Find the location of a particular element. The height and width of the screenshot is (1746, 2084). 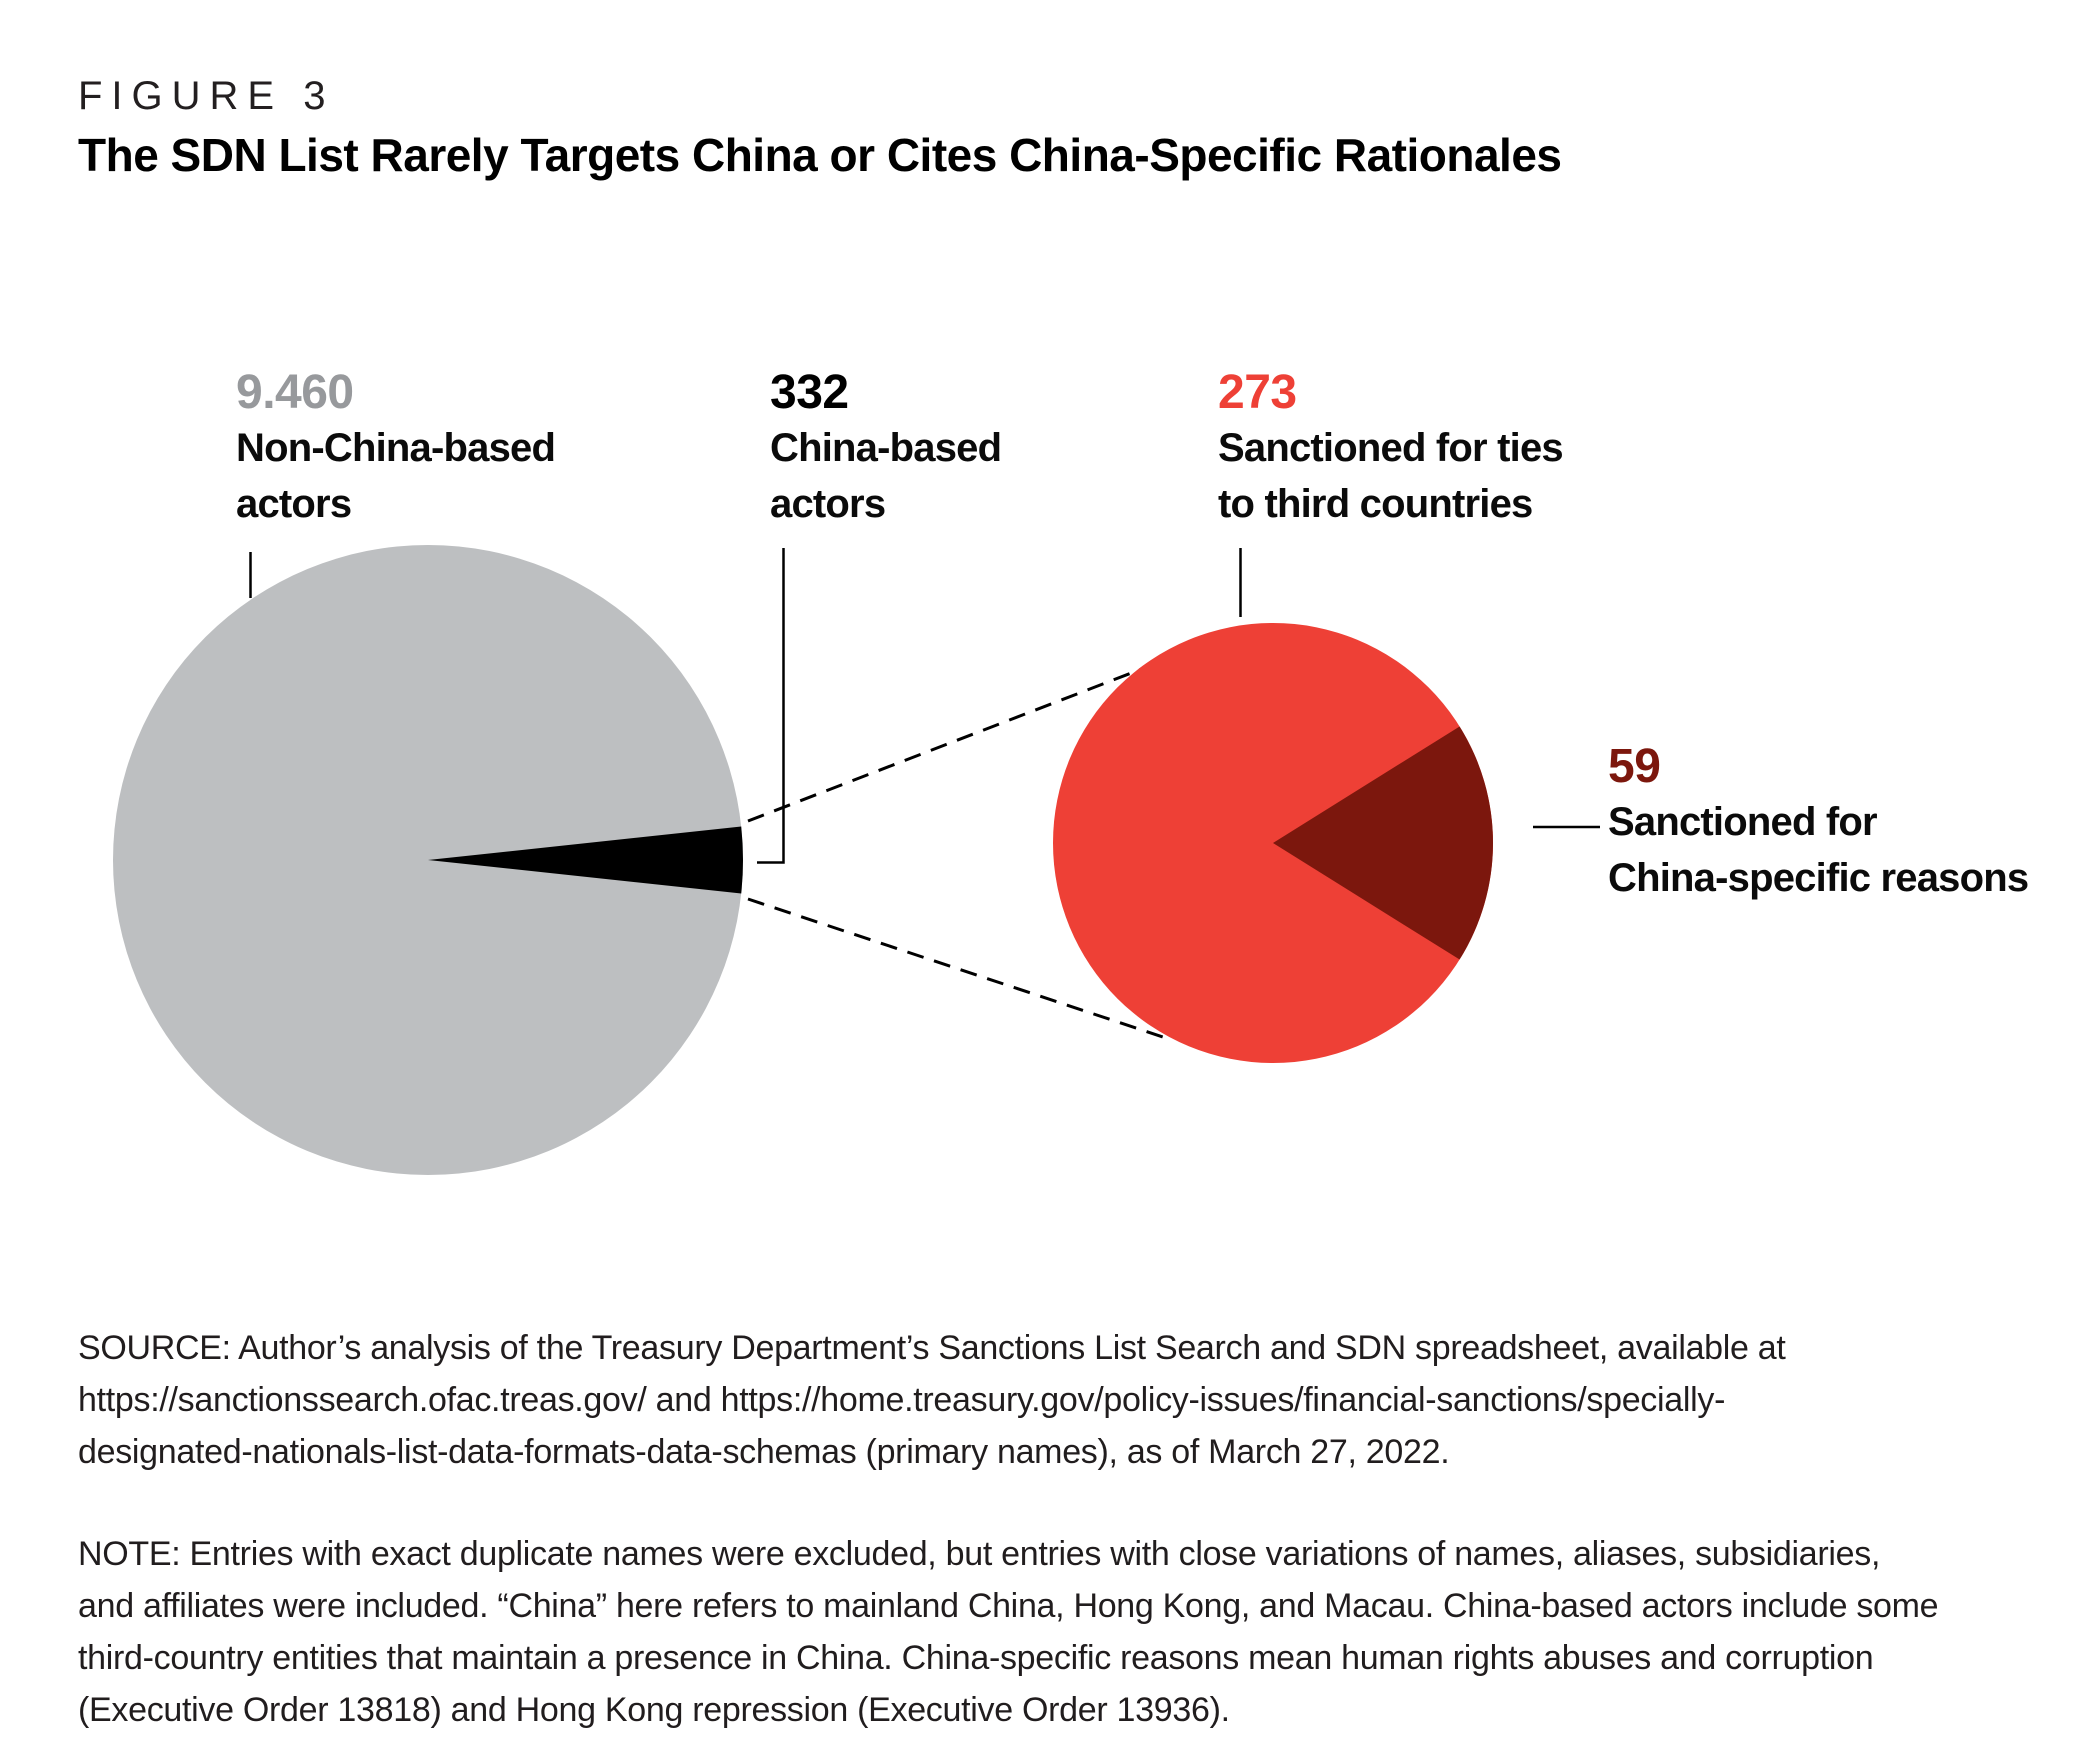

pie-connector-dashed-bottom is located at coordinates (960, 969).